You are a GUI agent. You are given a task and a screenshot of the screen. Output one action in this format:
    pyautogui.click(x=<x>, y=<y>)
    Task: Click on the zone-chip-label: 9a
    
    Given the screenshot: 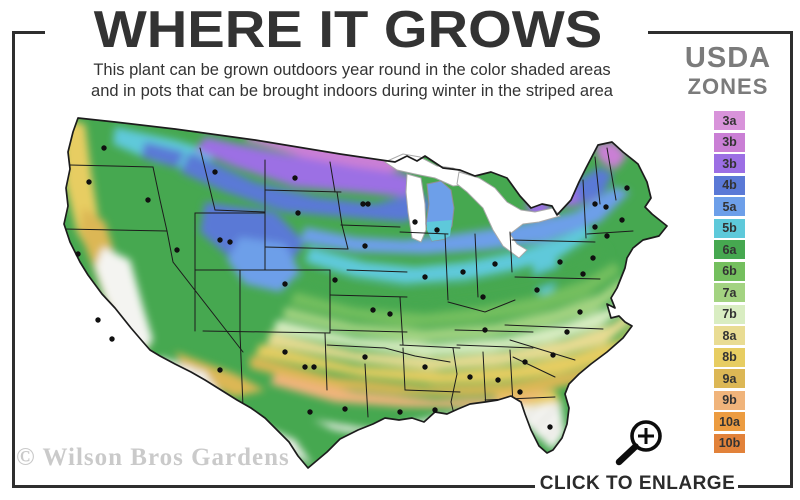 What is the action you would take?
    pyautogui.click(x=729, y=378)
    